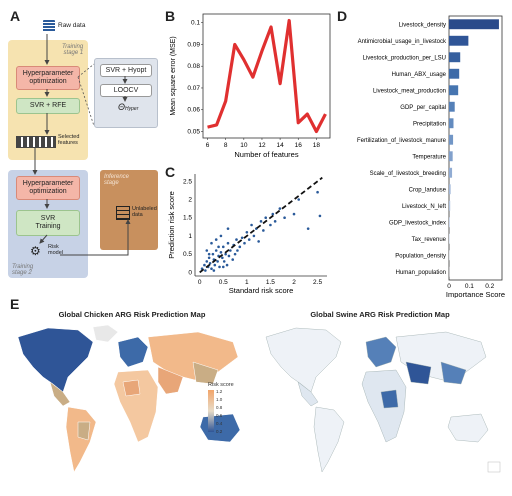  I want to click on x-axis-label: Importance Score, so click(475, 294).